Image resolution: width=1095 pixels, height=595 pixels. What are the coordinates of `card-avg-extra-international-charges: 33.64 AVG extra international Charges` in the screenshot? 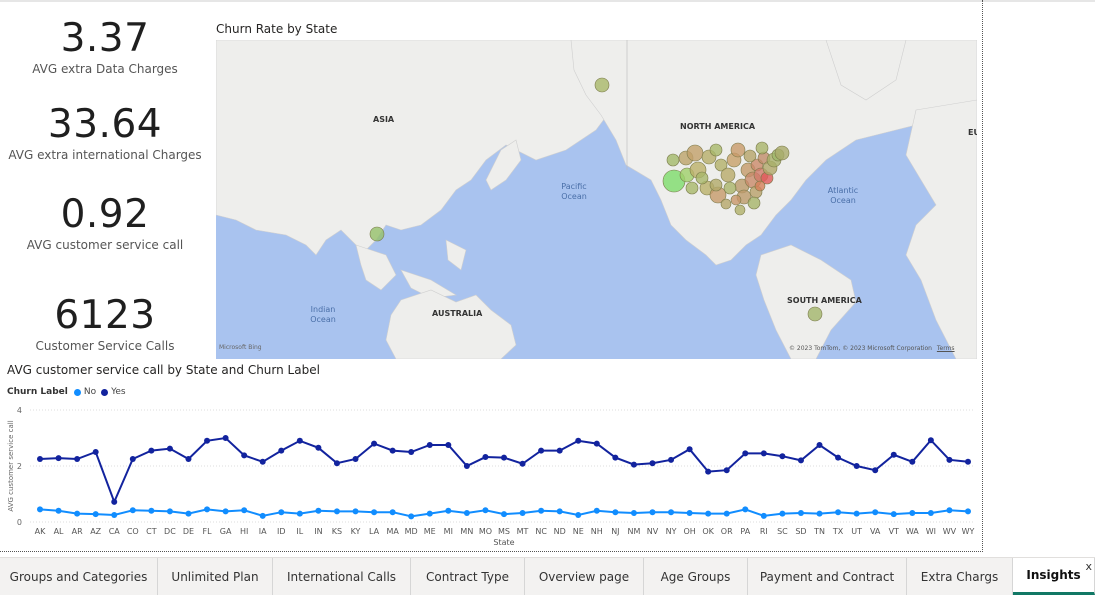 It's located at (105, 133).